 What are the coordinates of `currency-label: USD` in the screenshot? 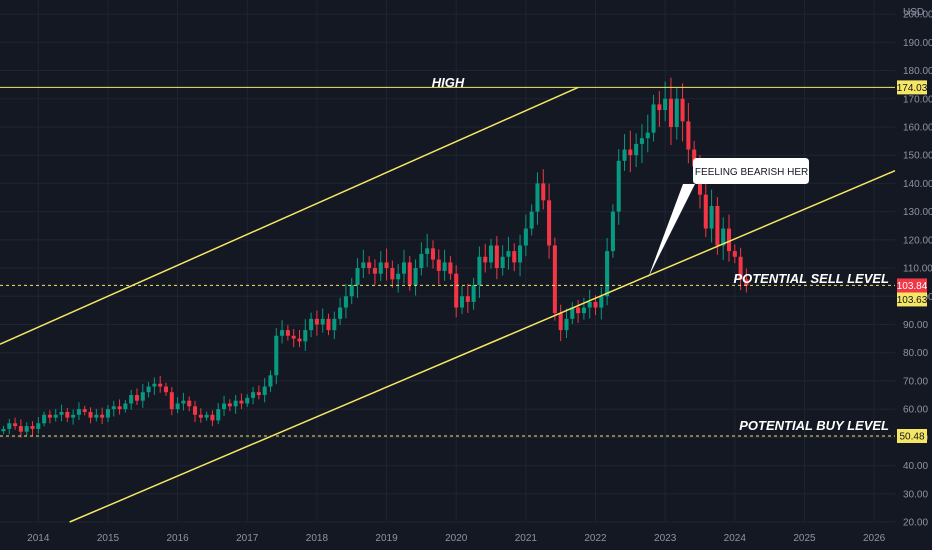 It's located at (913, 12).